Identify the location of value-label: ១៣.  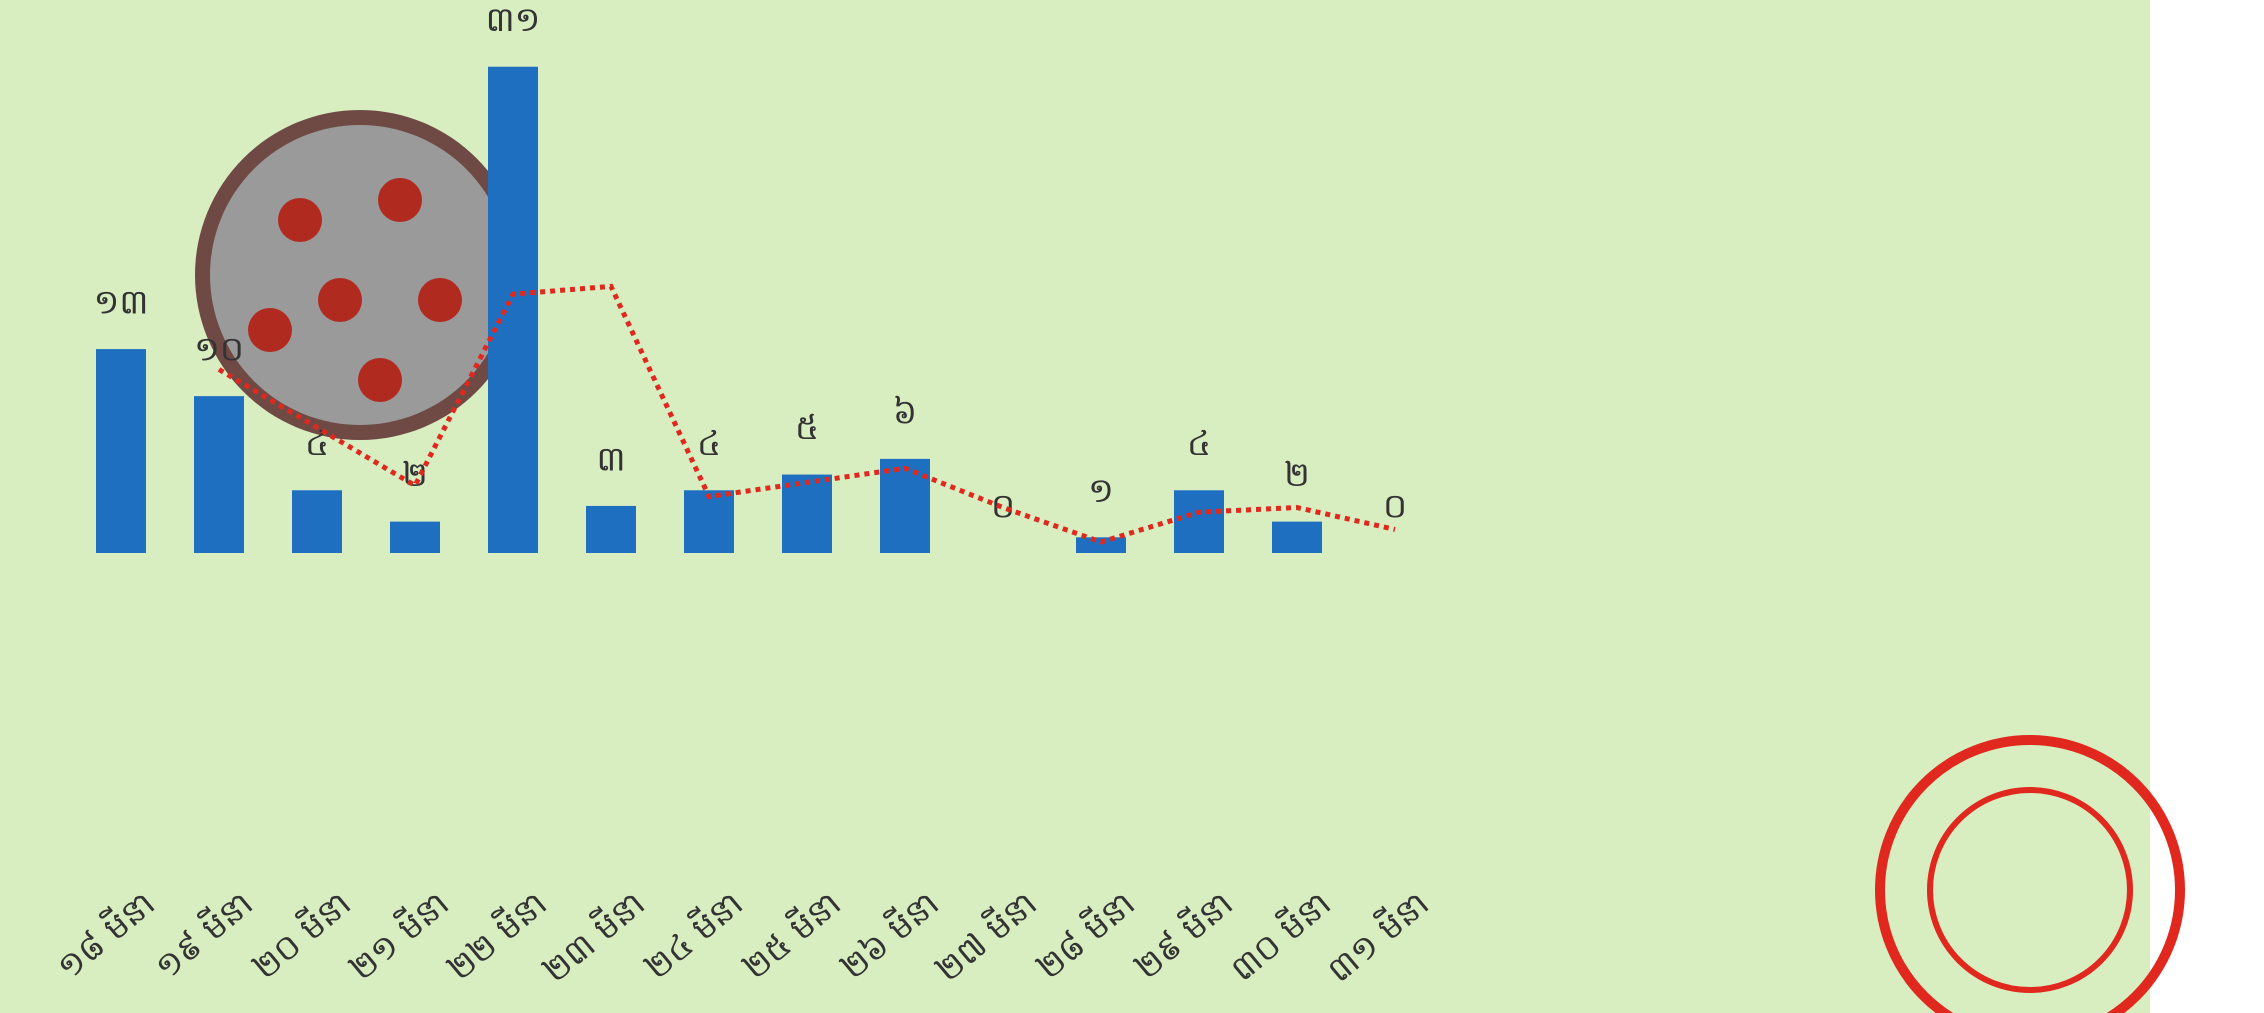
(121, 303).